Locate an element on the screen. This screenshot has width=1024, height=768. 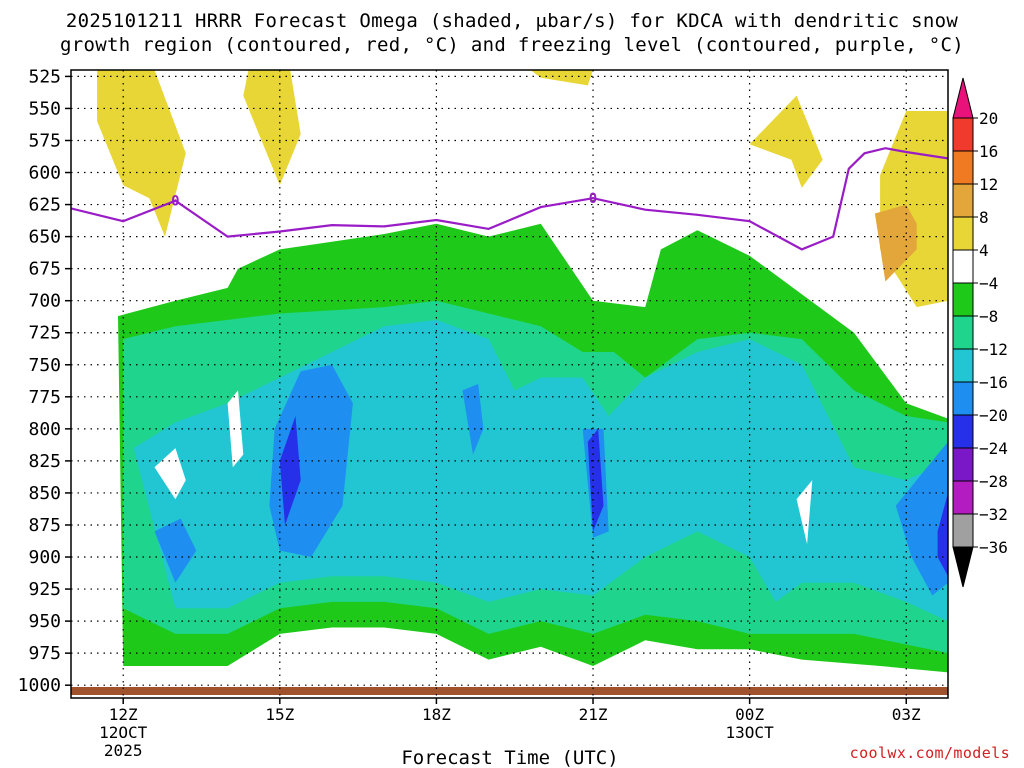
y-tick-label: 925 is located at coordinates (44, 589).